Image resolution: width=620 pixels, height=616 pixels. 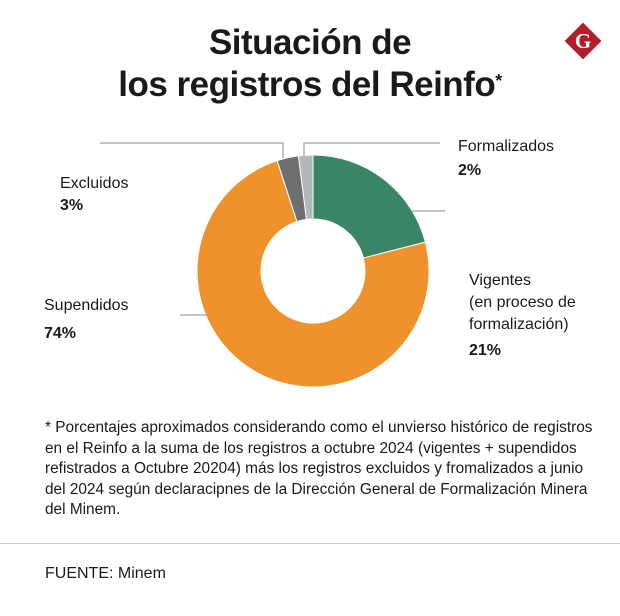 What do you see at coordinates (105, 573) in the screenshot?
I see `source: FUENTE: Minem` at bounding box center [105, 573].